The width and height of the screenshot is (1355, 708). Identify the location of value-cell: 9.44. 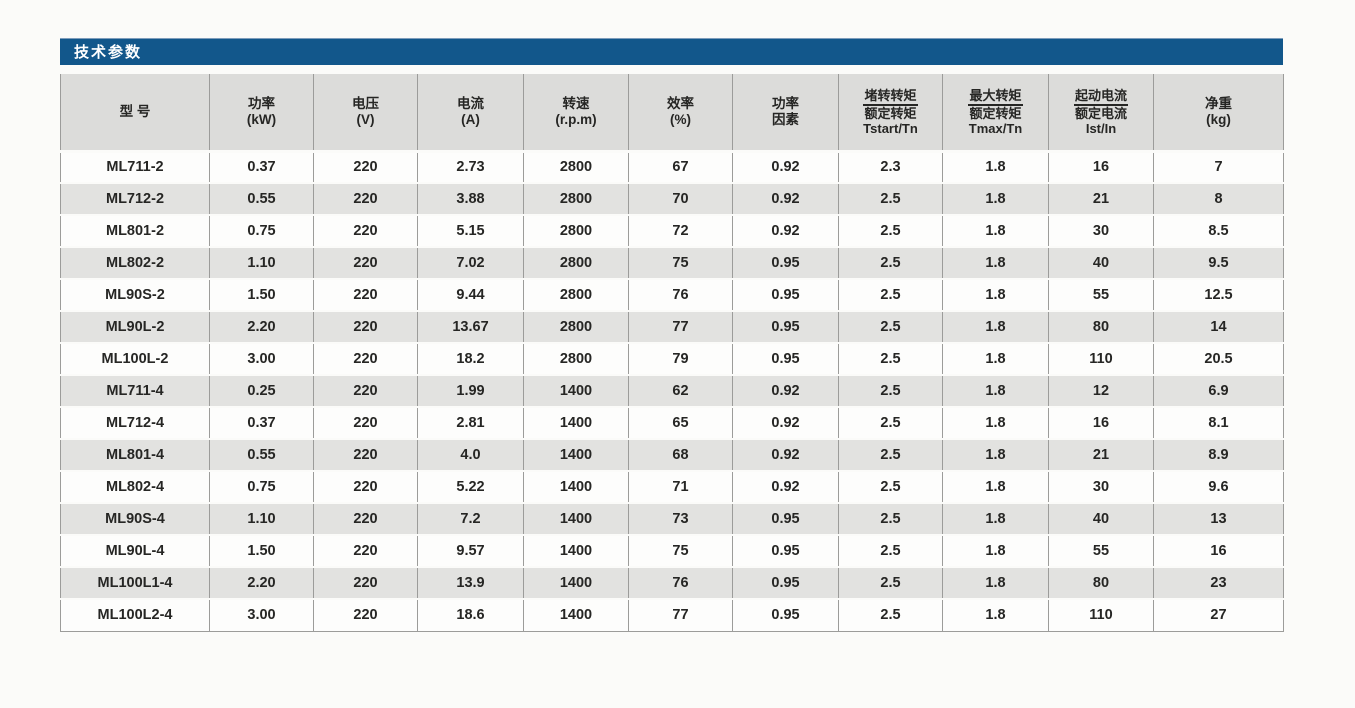
(470, 295).